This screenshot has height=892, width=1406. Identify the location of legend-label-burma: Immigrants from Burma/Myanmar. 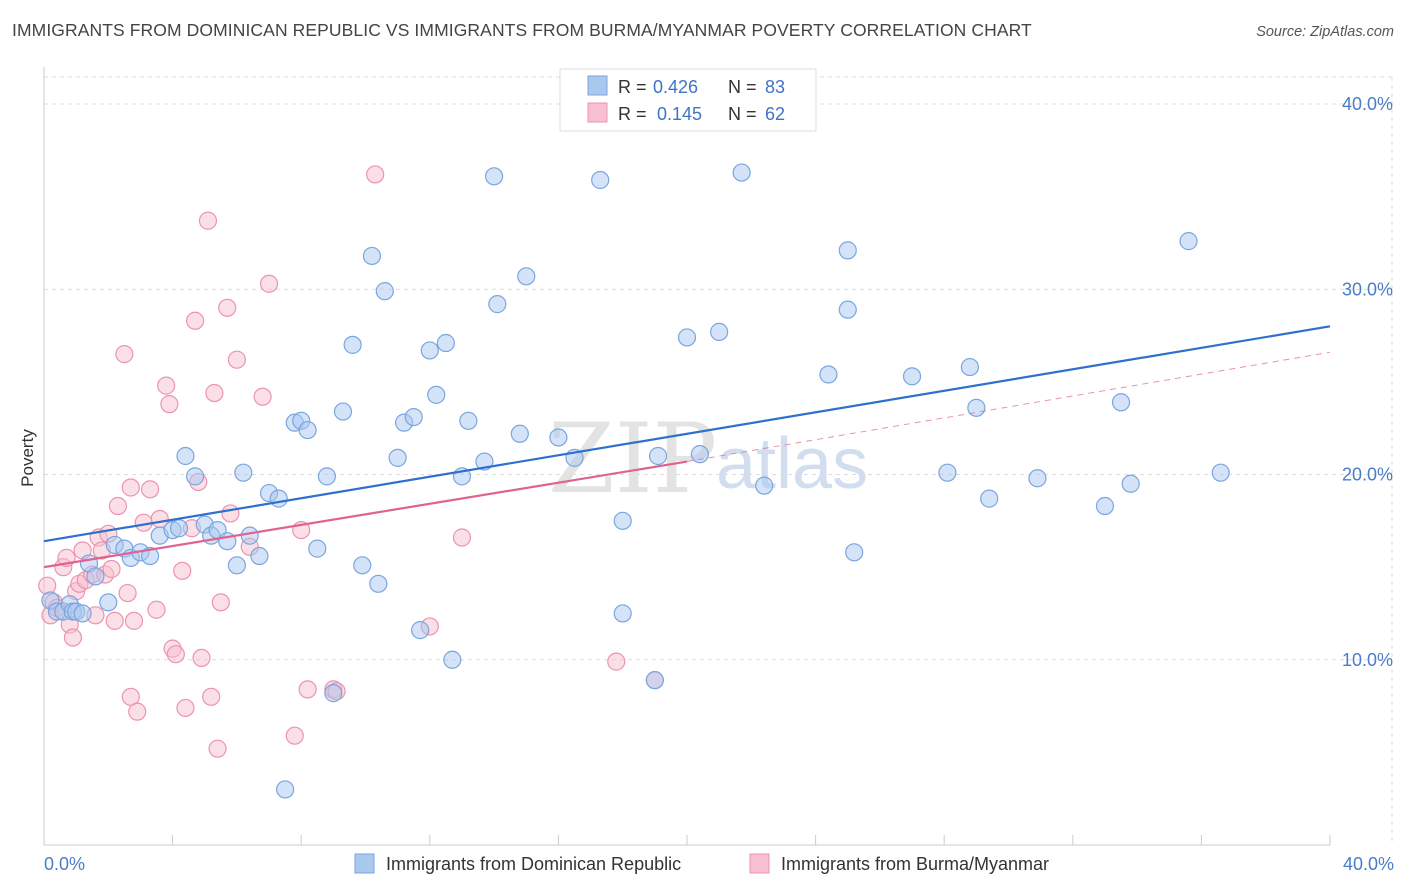
(915, 864).